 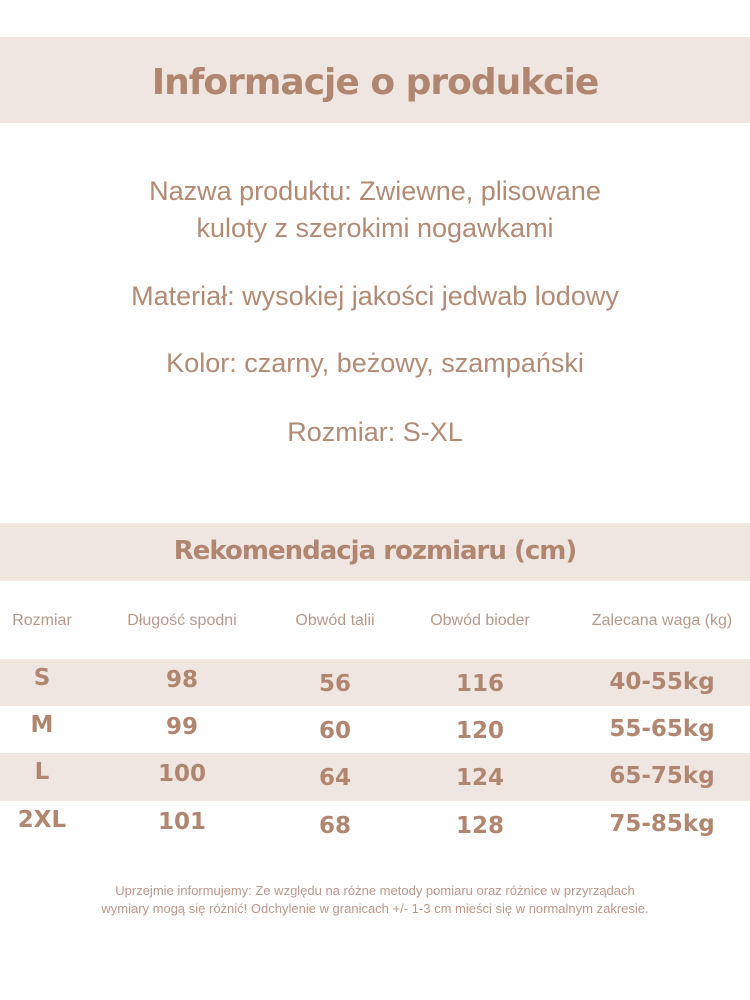 I want to click on header-band, so click(x=375, y=80).